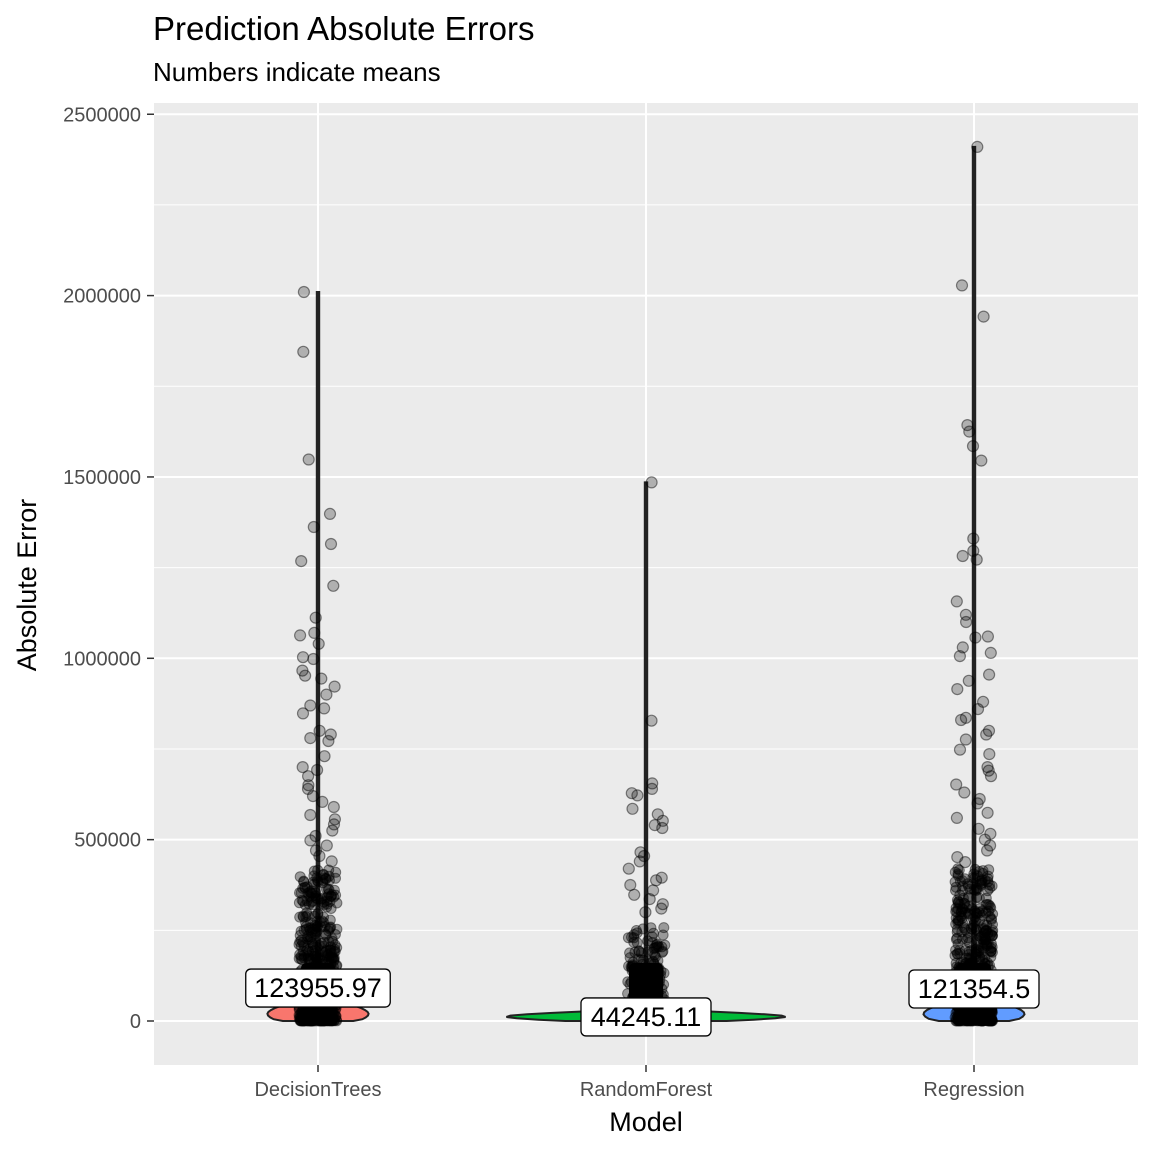  I want to click on y-axis-title: Absolute Error, so click(27, 585).